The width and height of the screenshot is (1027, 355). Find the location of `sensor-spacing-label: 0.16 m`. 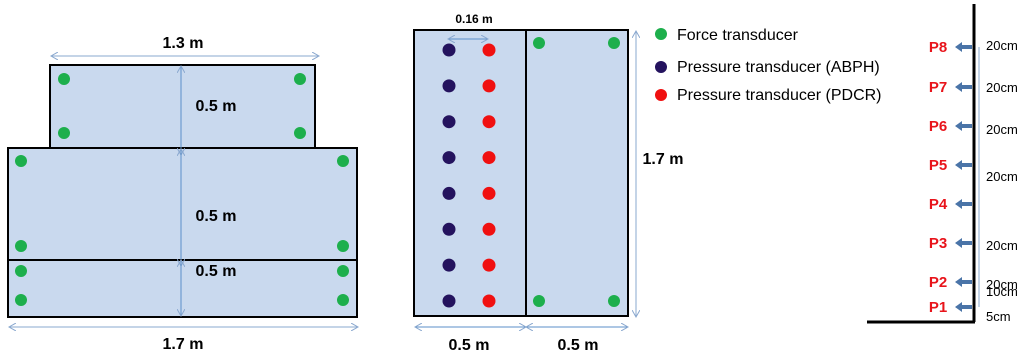

sensor-spacing-label: 0.16 m is located at coordinates (473, 19).